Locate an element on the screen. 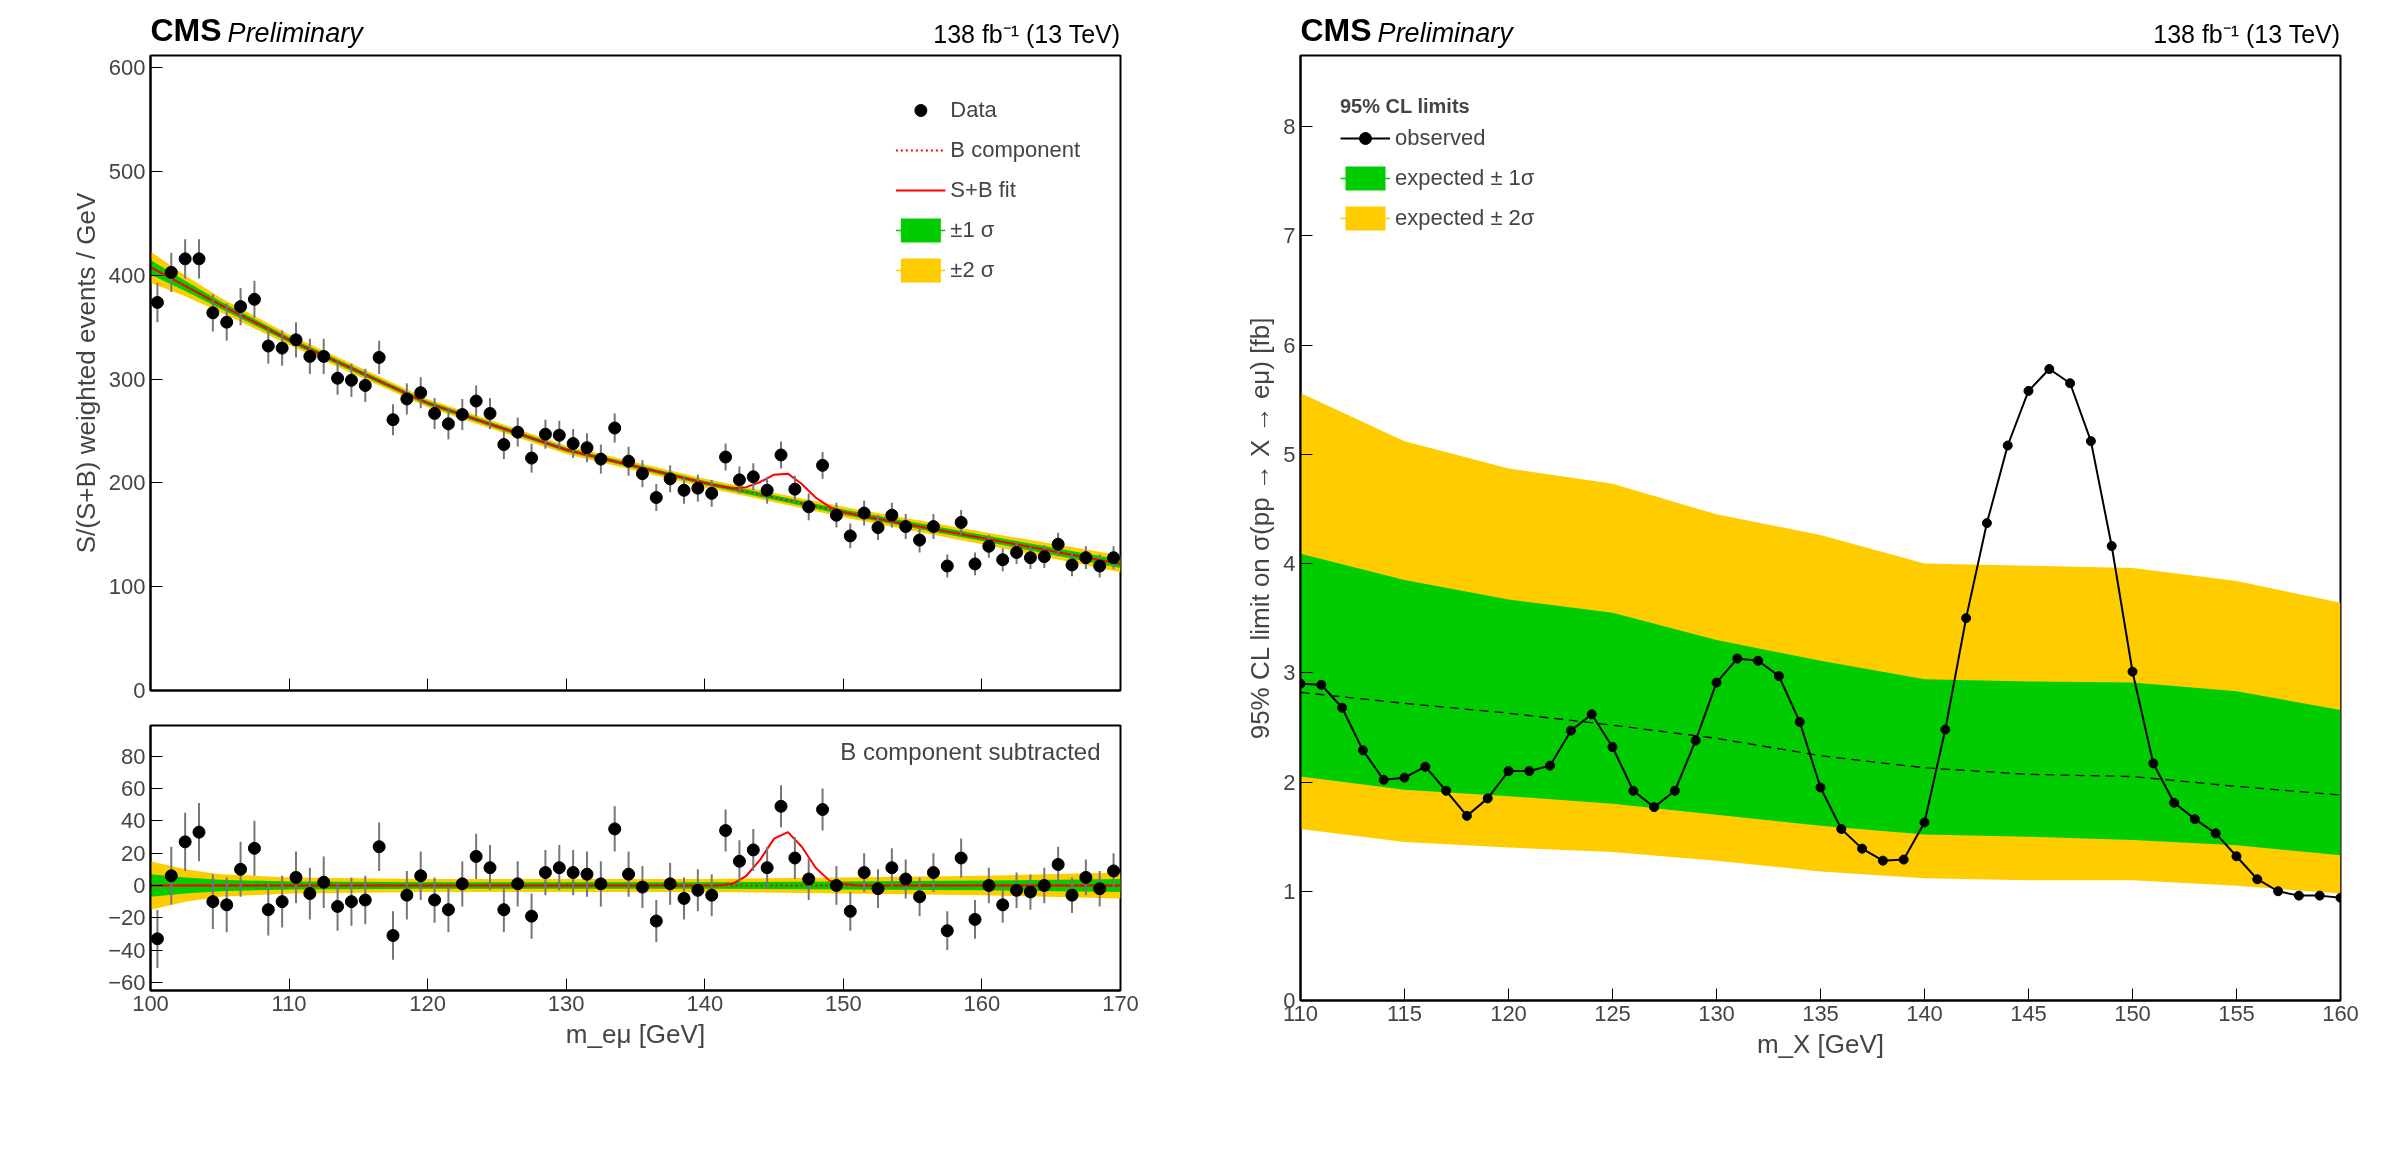 The image size is (2402, 1165). legend-label: B component is located at coordinates (1015, 150).